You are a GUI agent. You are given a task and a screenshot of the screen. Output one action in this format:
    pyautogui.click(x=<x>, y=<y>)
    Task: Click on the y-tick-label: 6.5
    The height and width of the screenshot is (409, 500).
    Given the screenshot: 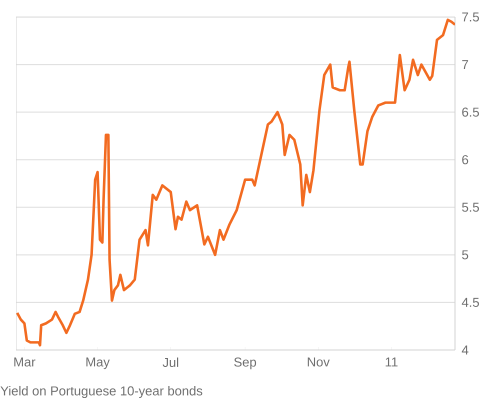 What is the action you would take?
    pyautogui.click(x=470, y=112)
    